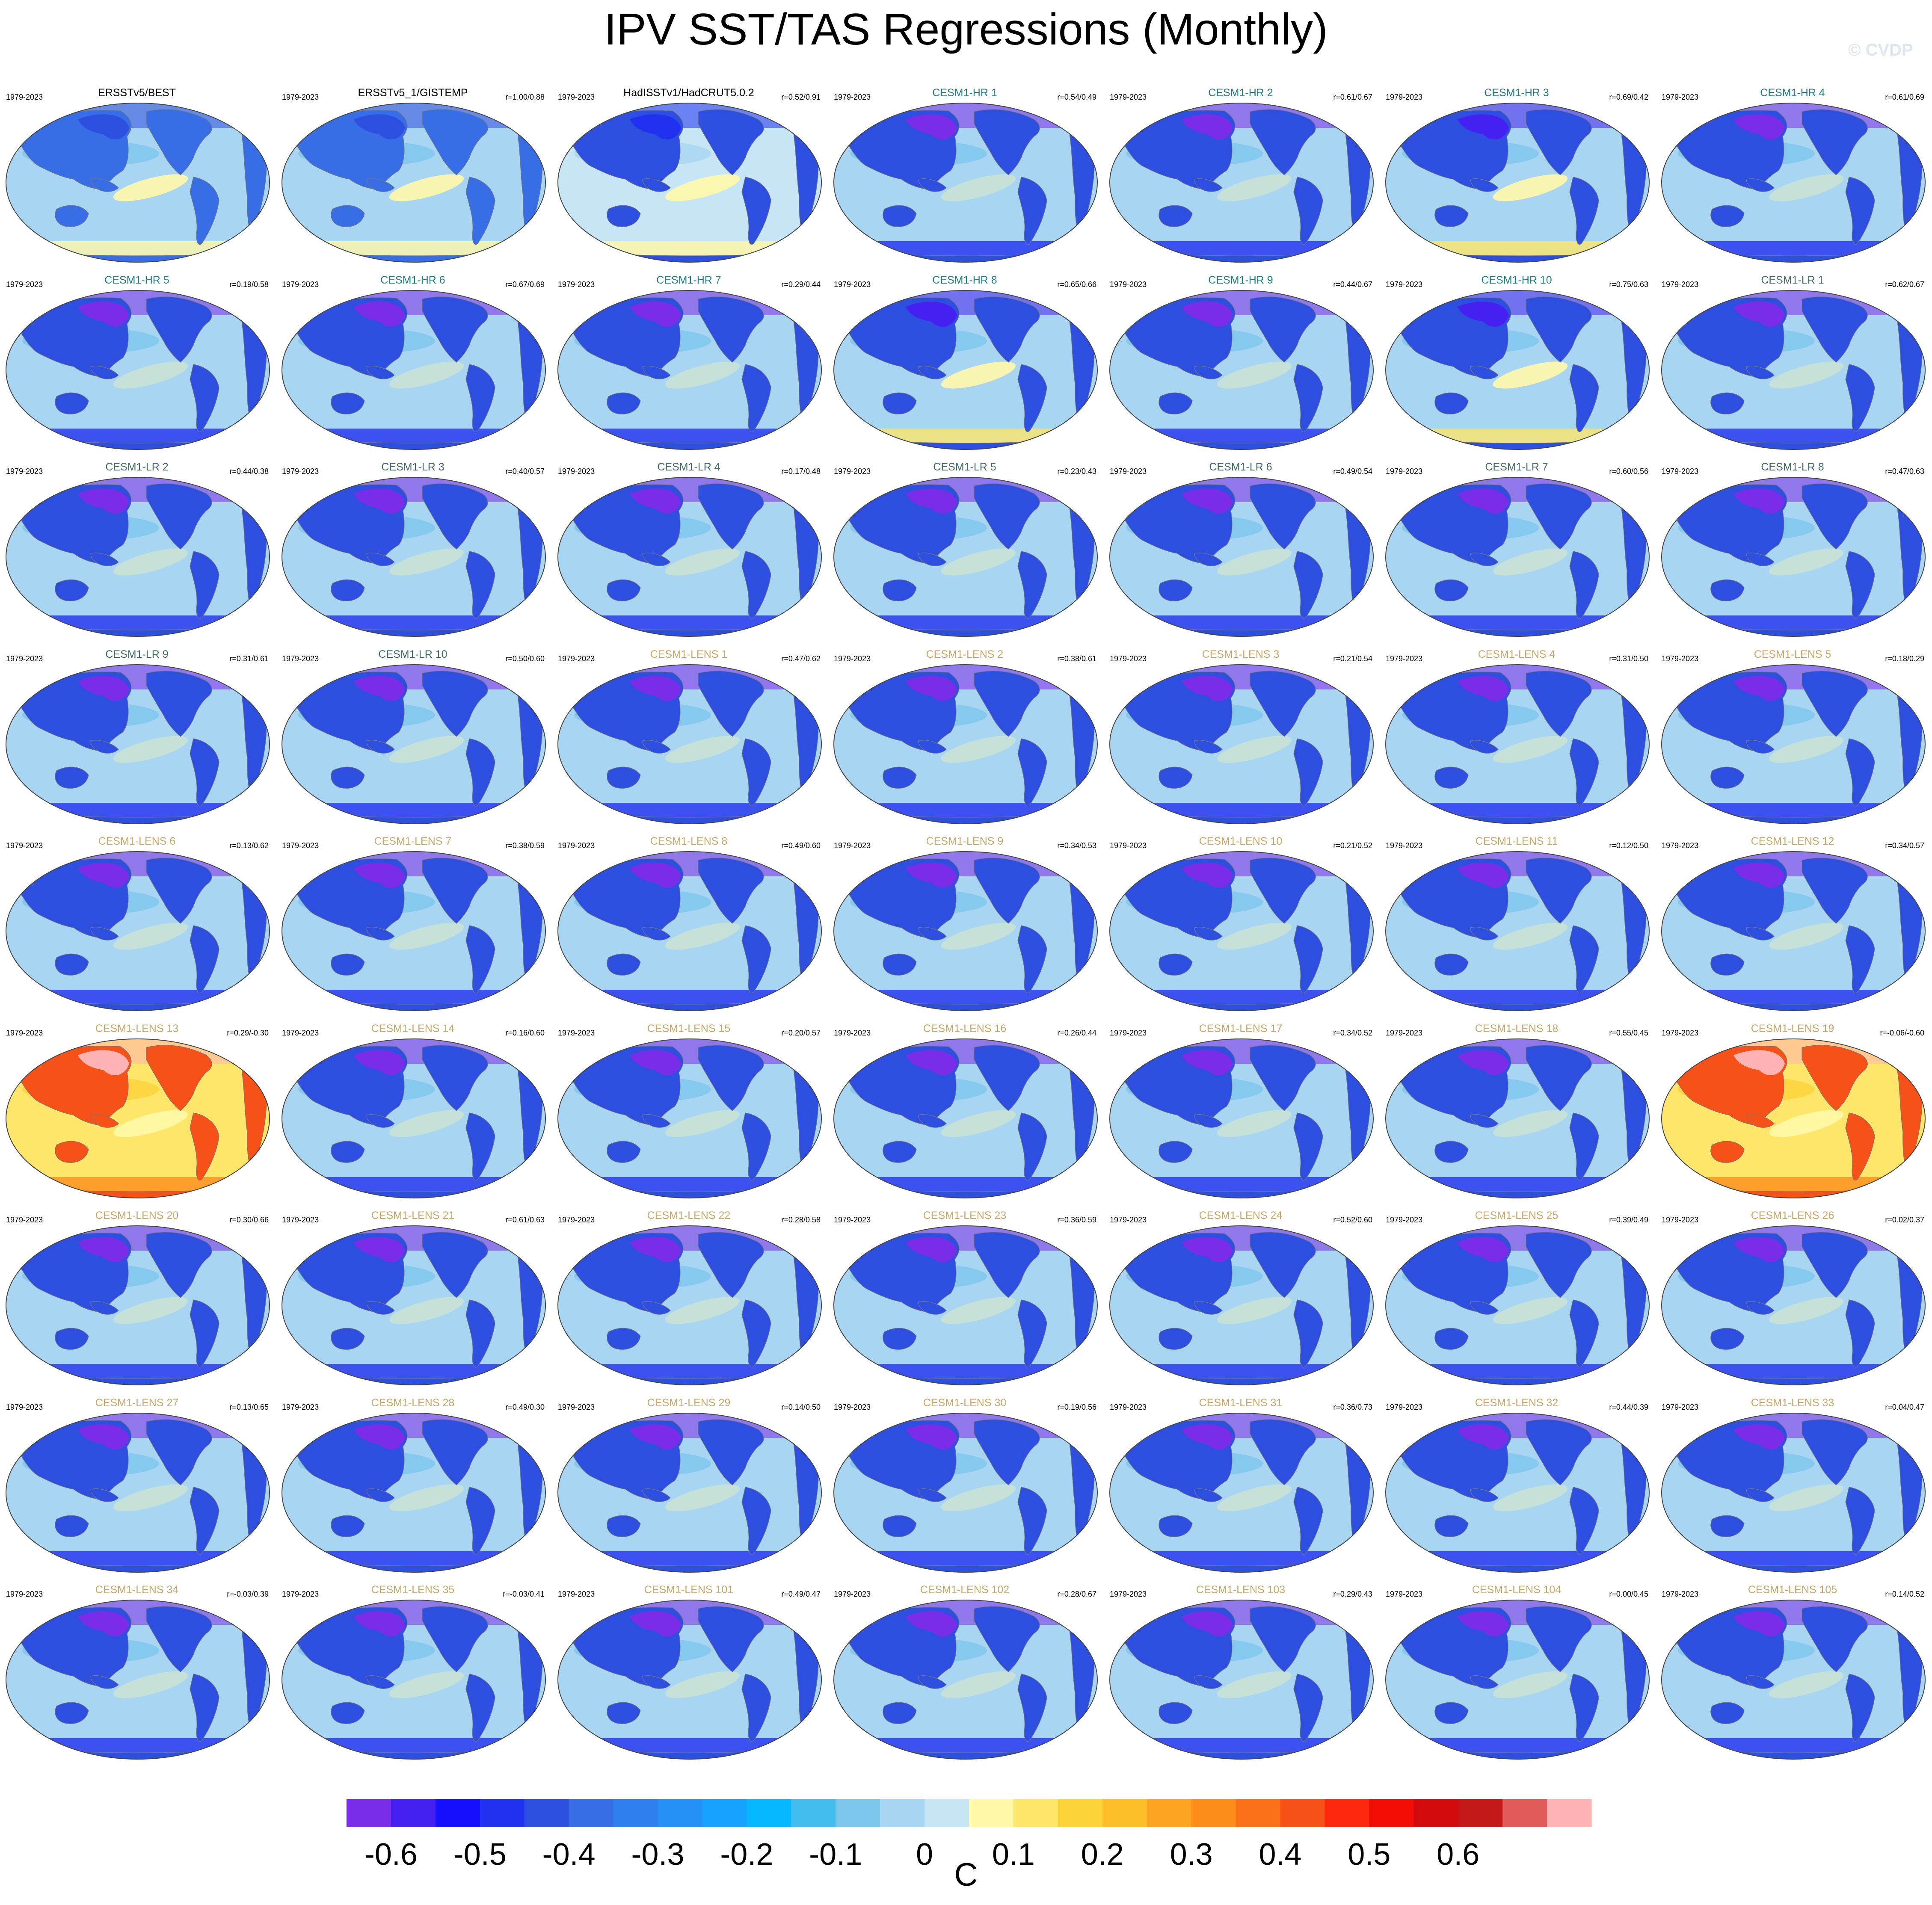 Image resolution: width=1932 pixels, height=1905 pixels. Describe the element at coordinates (1352, 658) in the screenshot. I see `panel-pattern-correlation: r=0.21/0.54` at that location.